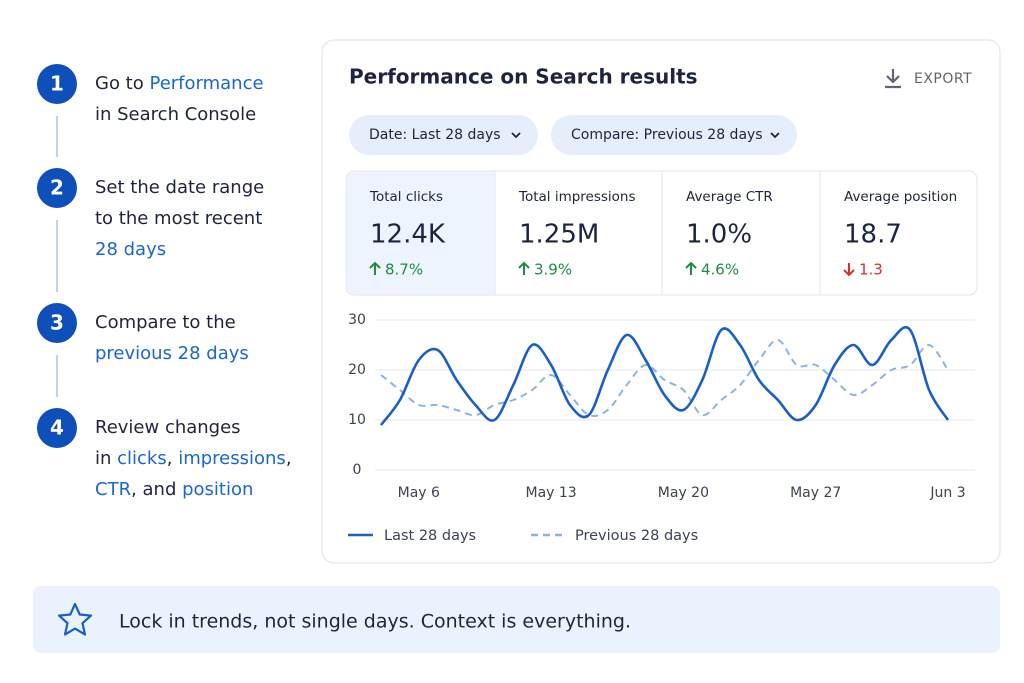 The image size is (1024, 683). I want to click on y-tick-label: 10, so click(357, 420).